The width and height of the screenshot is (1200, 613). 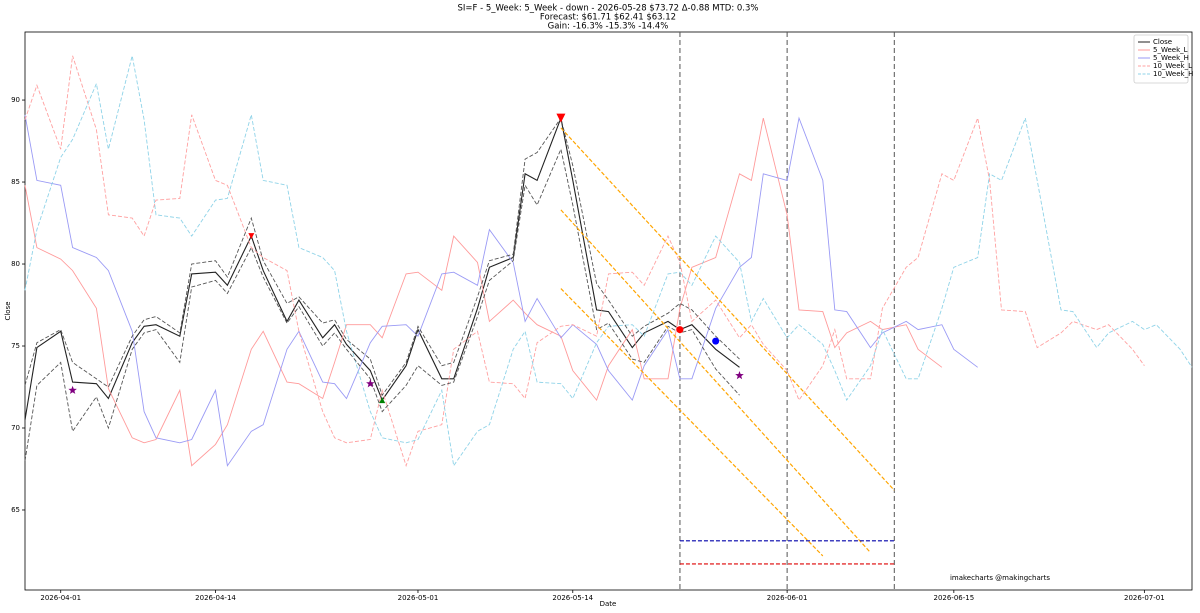 What do you see at coordinates (1173, 74) in the screenshot?
I see `legend-label: 10_Week_H` at bounding box center [1173, 74].